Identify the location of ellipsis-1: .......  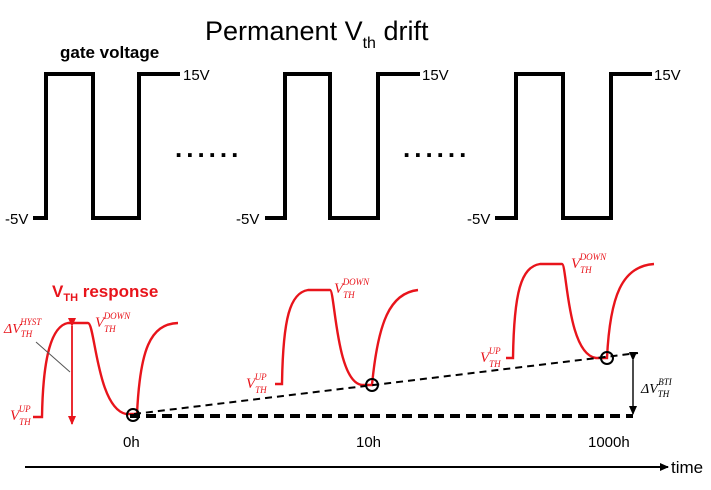
(208, 148).